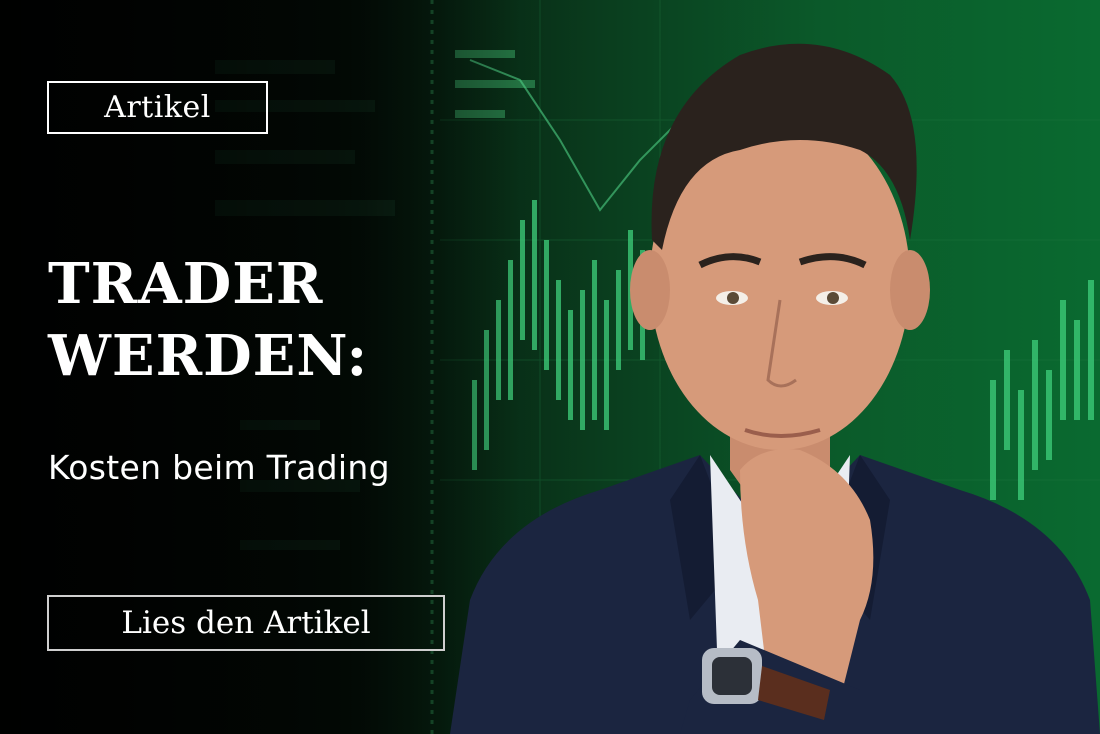 This screenshot has height=734, width=1100. Describe the element at coordinates (208, 320) in the screenshot. I see `headline: TRADER WERDEN:` at that location.